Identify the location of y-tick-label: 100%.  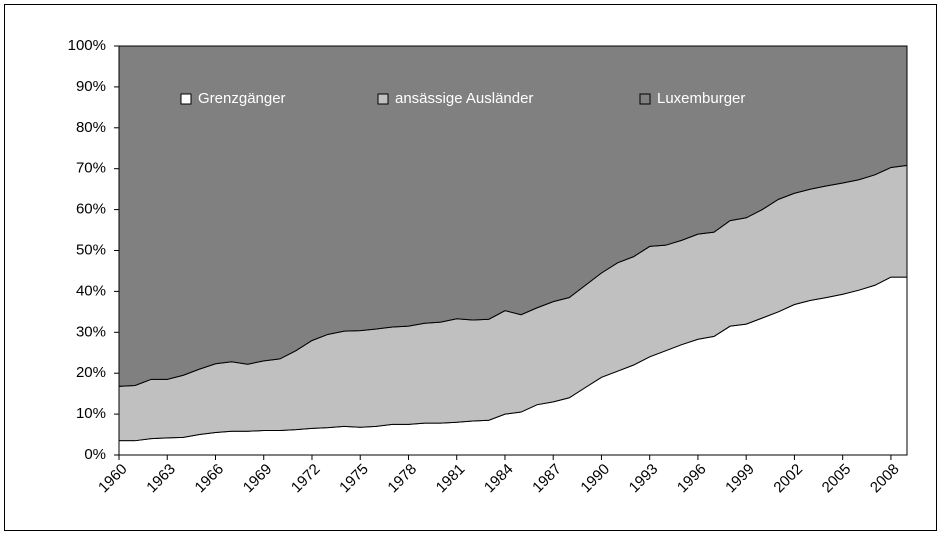
(87, 45).